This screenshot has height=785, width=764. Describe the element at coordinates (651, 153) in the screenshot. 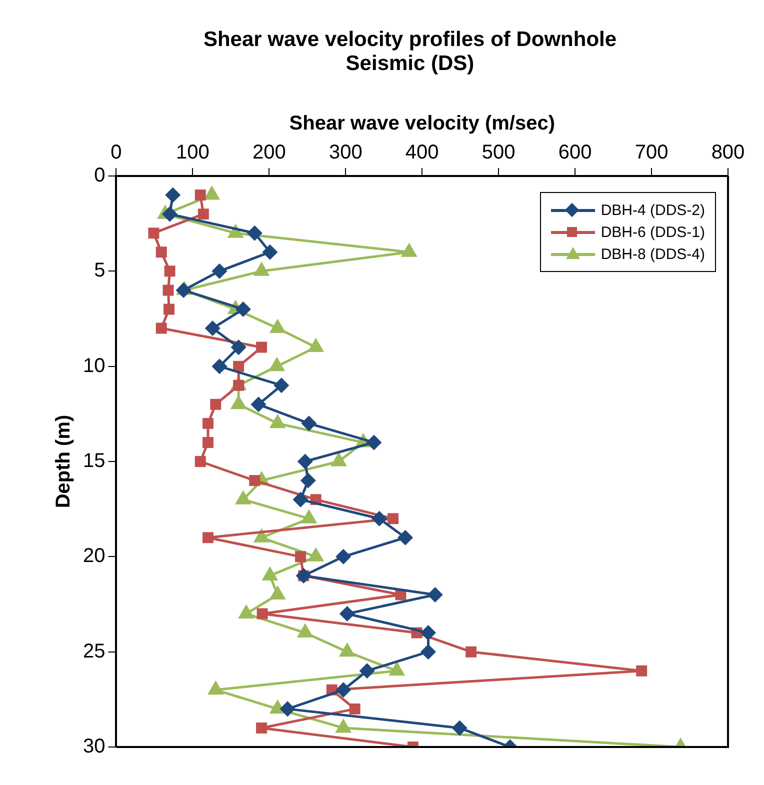

I see `x-tick-label: 700` at that location.